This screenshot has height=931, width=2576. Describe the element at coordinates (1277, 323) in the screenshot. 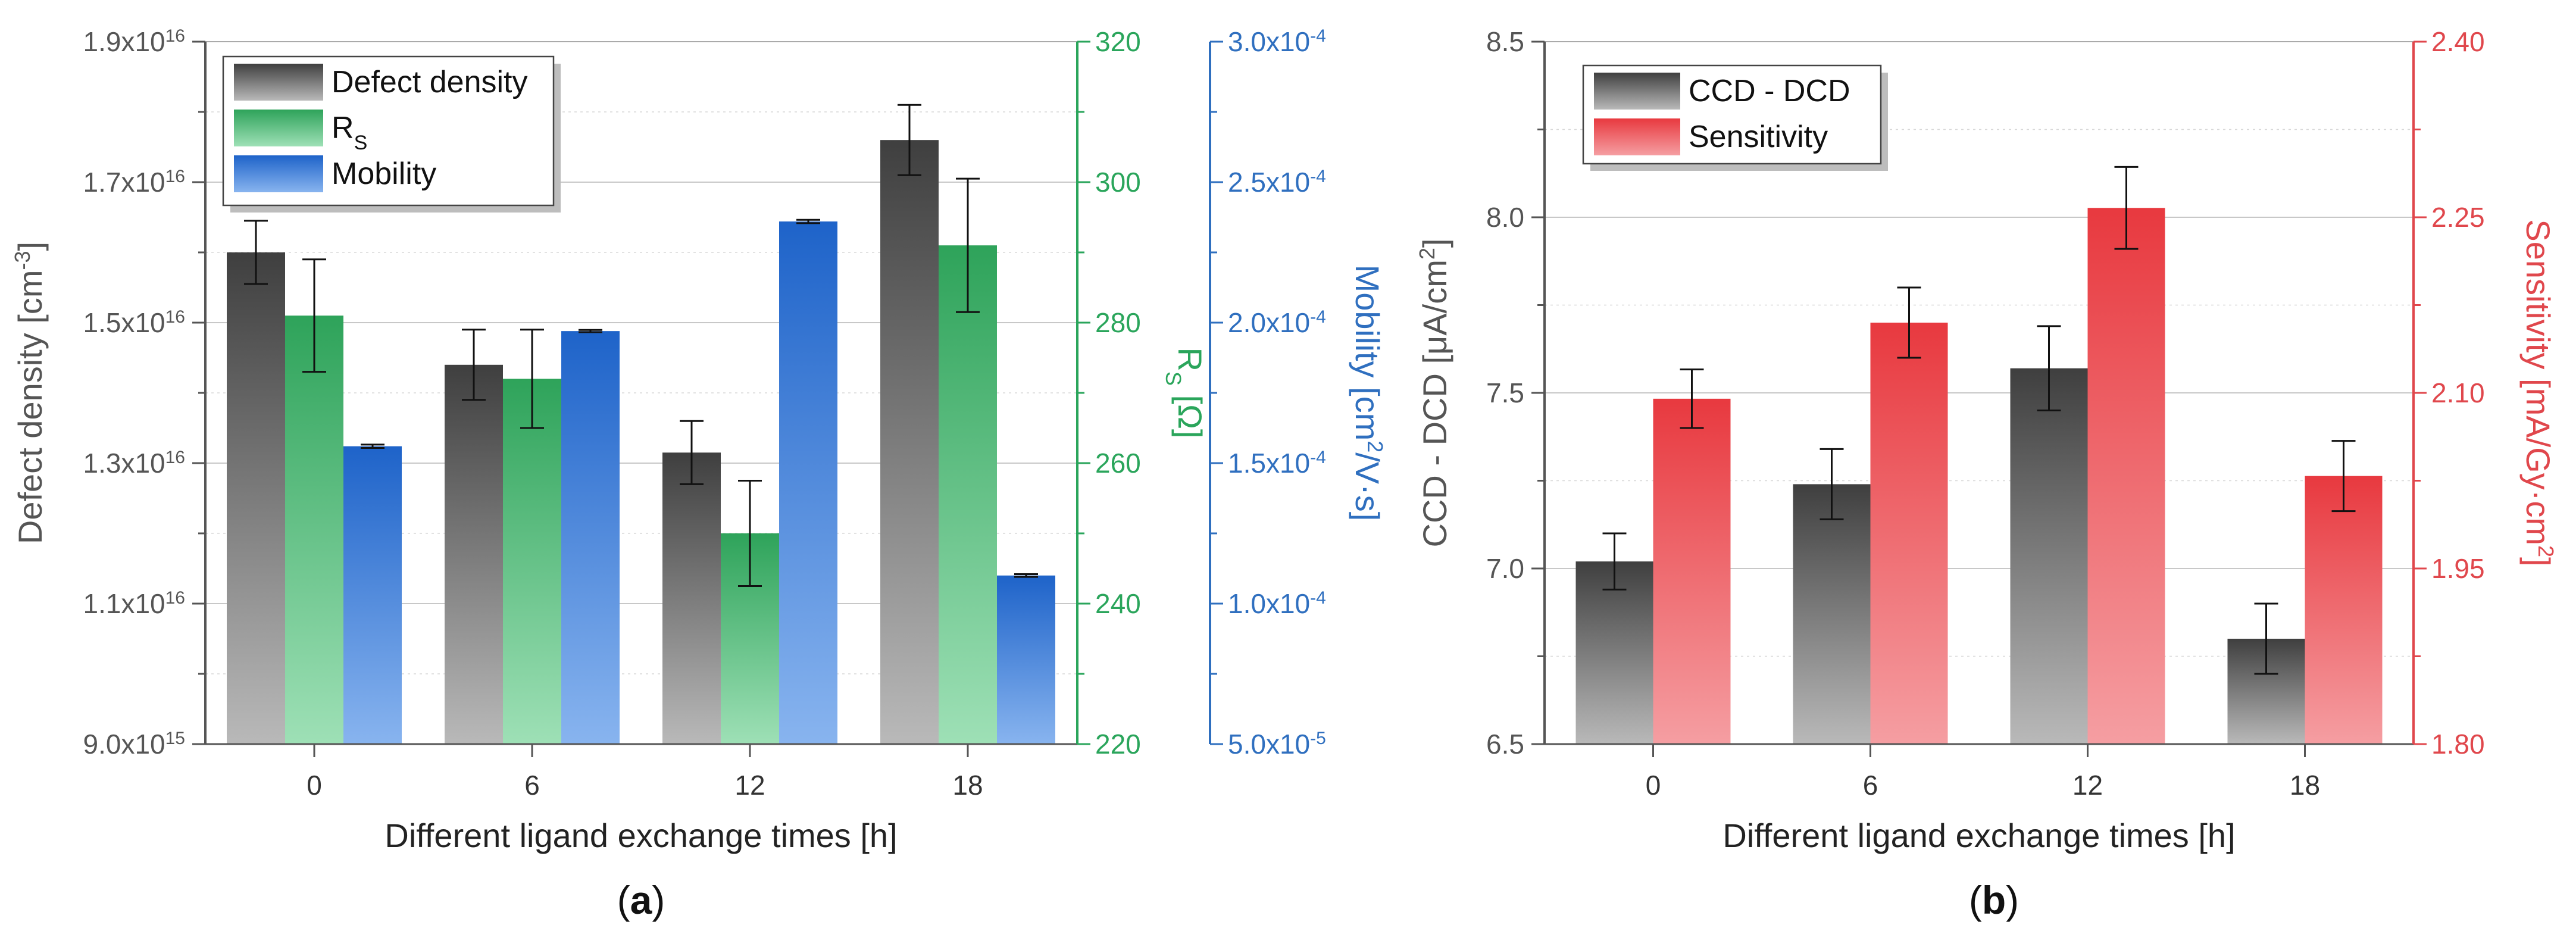

I see `y-tick-label: 2.0x10⁻⁴` at that location.